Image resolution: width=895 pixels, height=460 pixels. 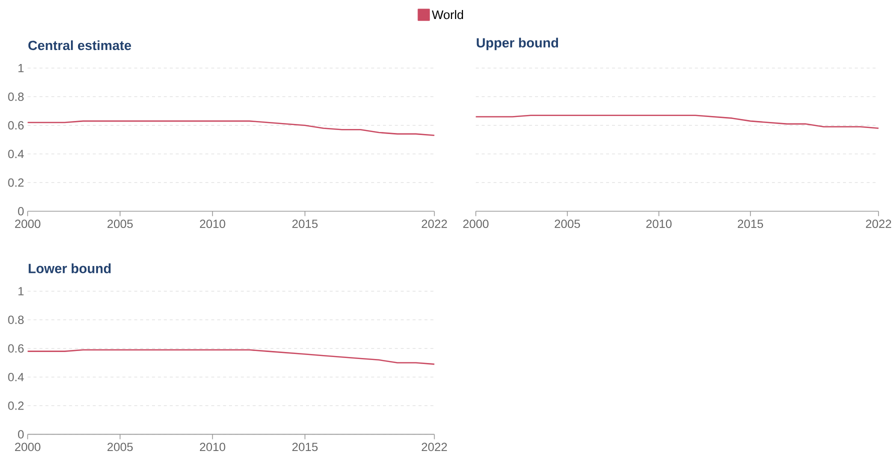 What do you see at coordinates (80, 45) in the screenshot?
I see `chart-title: Central estimate` at bounding box center [80, 45].